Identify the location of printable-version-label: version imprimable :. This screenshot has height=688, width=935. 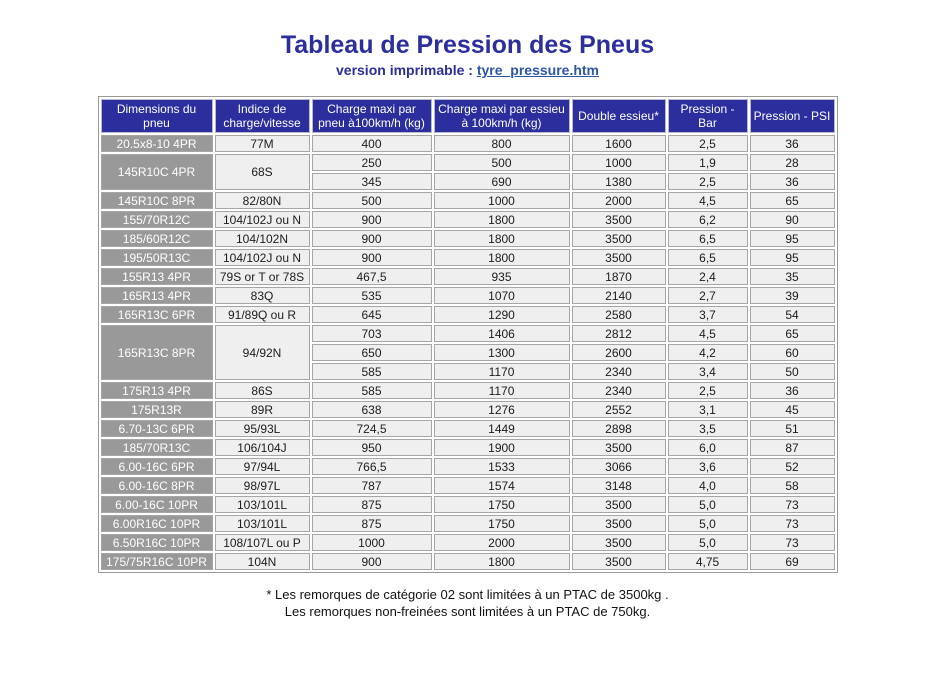
(404, 70).